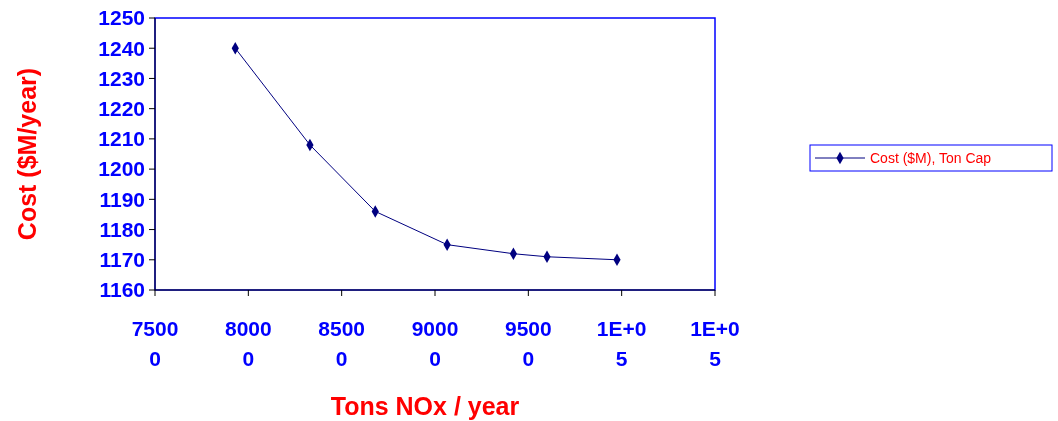 The image size is (1058, 421). What do you see at coordinates (121, 169) in the screenshot?
I see `y-tick-label: 1200` at bounding box center [121, 169].